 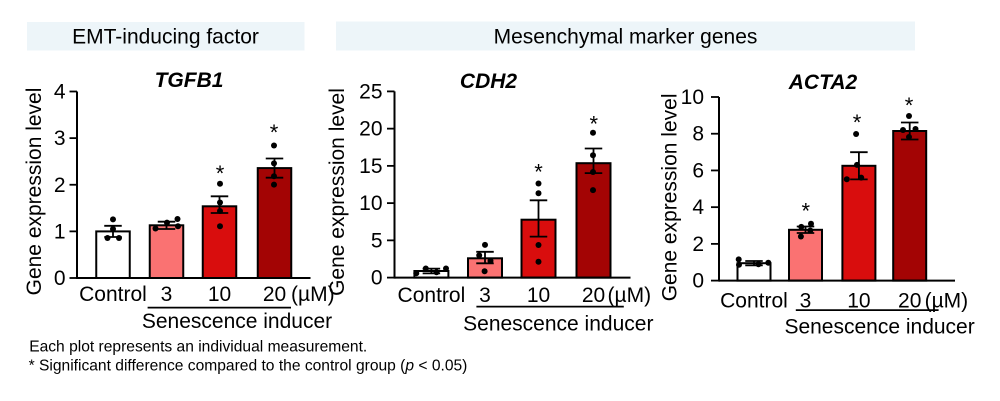 What do you see at coordinates (488, 81) in the screenshot?
I see `svg-text: CDH2` at bounding box center [488, 81].